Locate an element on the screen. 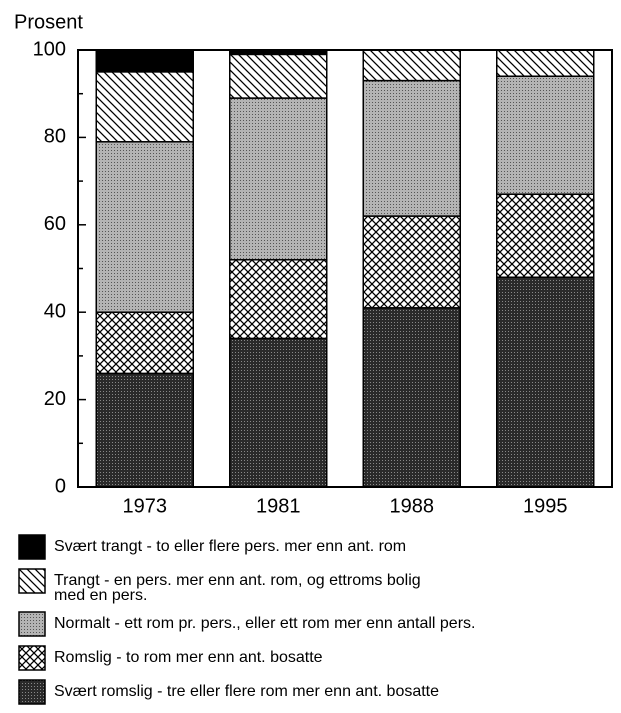 This screenshot has height=713, width=621. y-tick-label: 40 is located at coordinates (55, 311).